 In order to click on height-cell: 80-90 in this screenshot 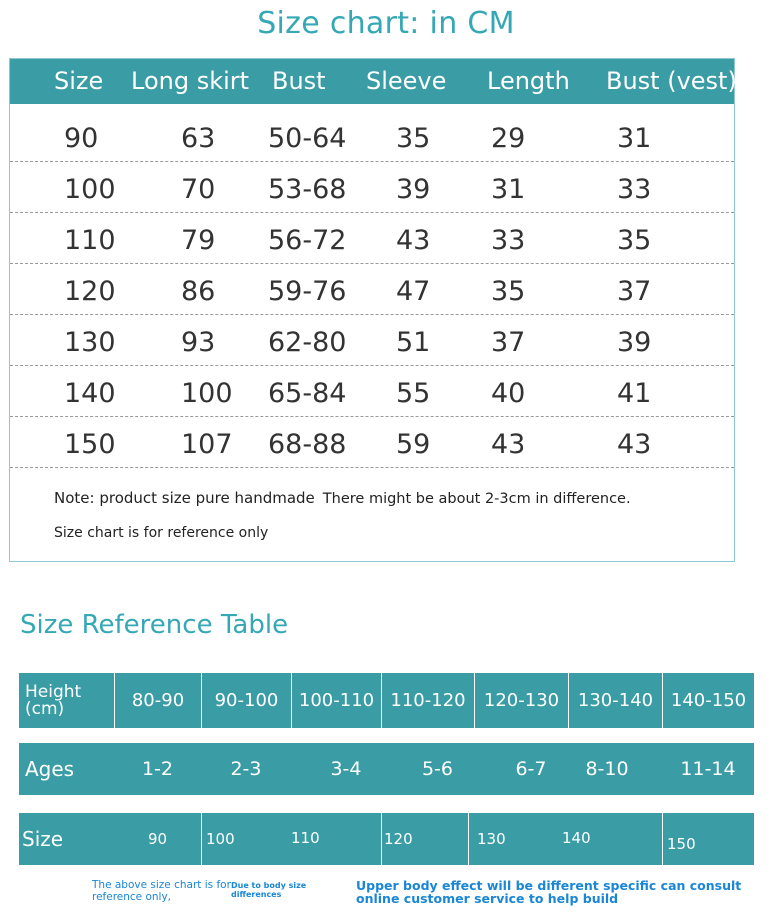, I will do `click(157, 700)`.